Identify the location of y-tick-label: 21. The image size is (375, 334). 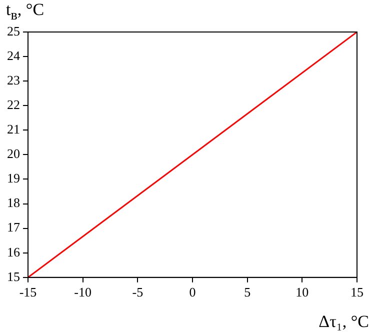
(13, 129).